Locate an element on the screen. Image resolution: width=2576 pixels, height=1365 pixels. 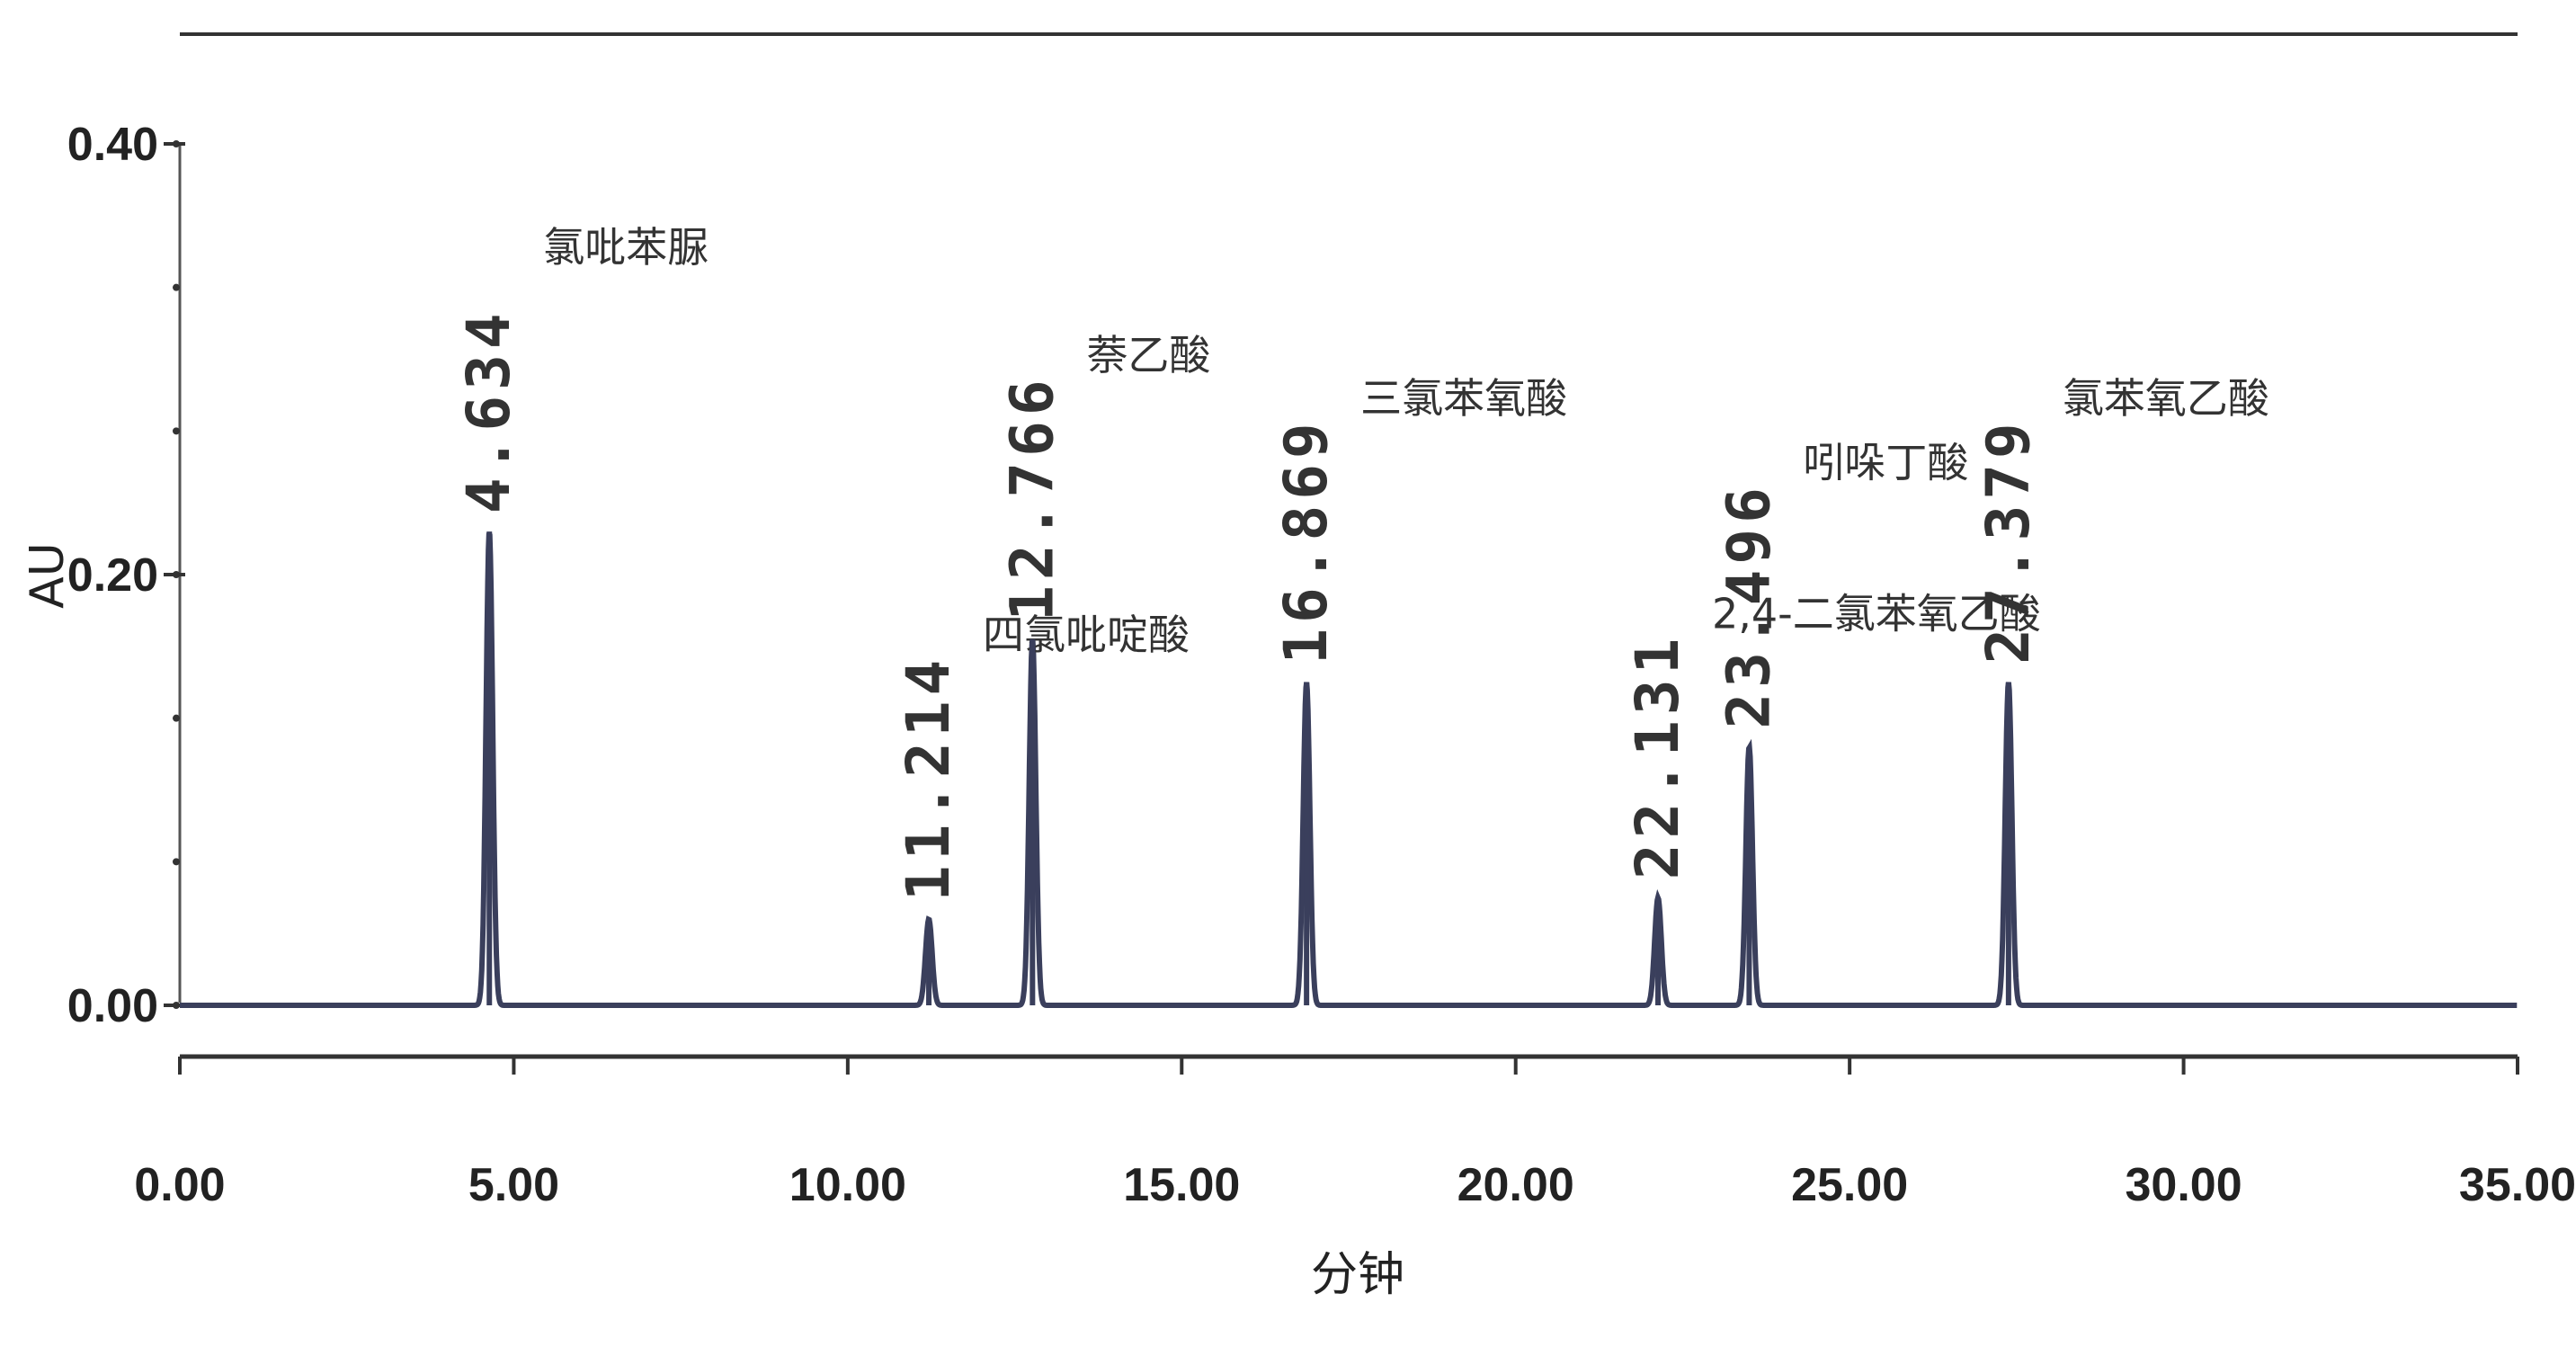
peak-compound-name: 四氯吡啶酸 is located at coordinates (1086, 635).